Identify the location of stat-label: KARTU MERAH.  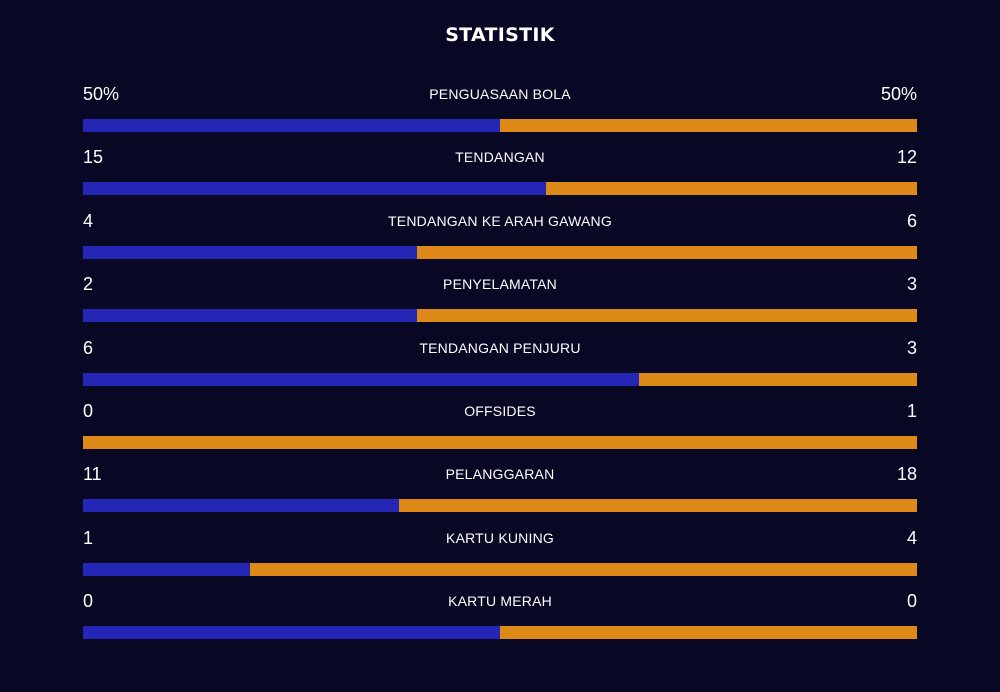
(500, 601).